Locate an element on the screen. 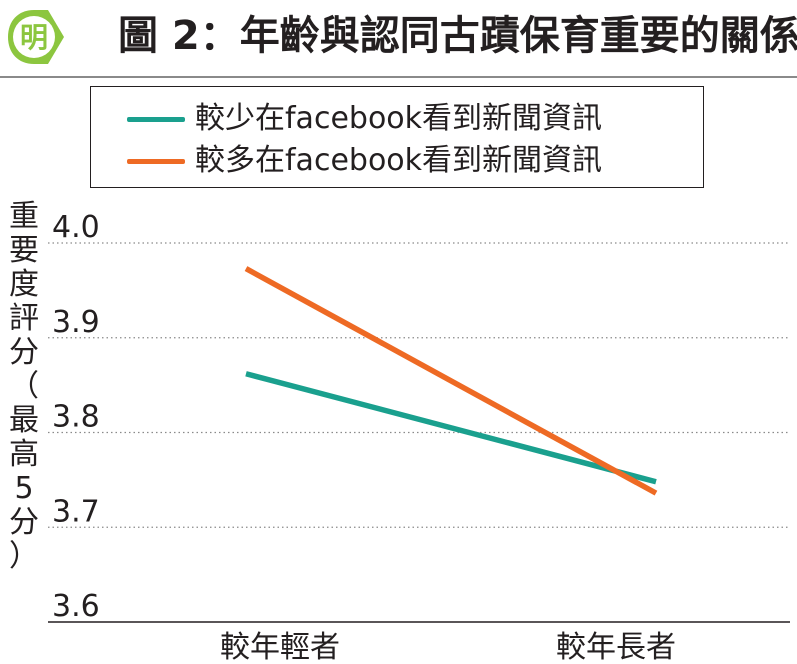  y-tick-label: 3.8 is located at coordinates (76, 417).